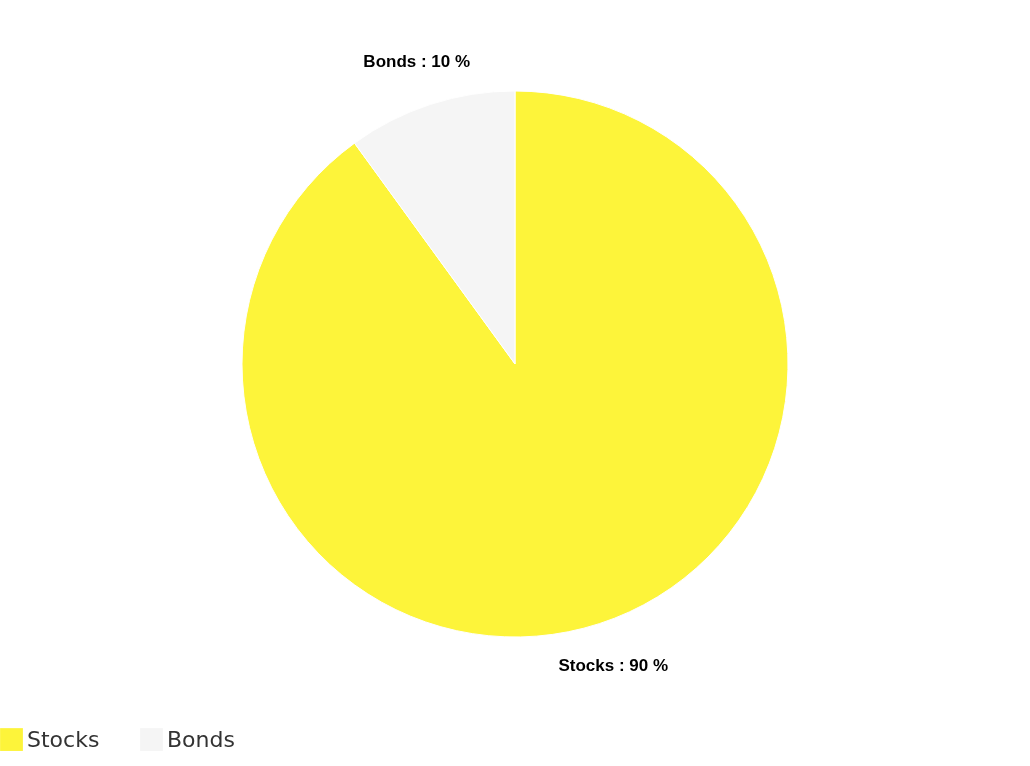  Describe the element at coordinates (613, 666) in the screenshot. I see `data-label: Stocks : 90 %` at that location.